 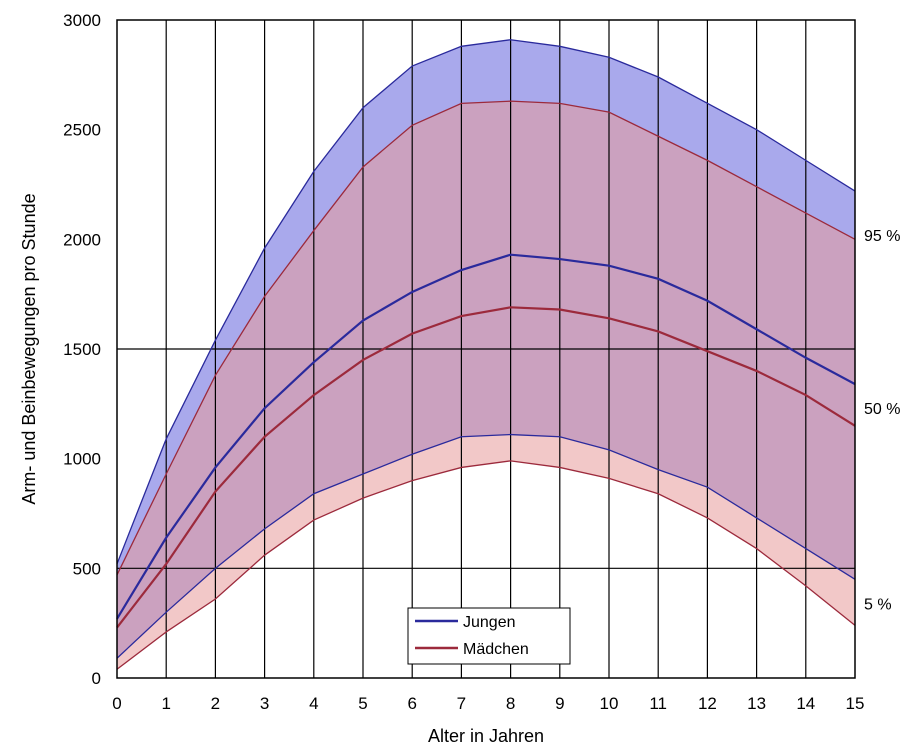 I want to click on y-tick-label: 2500, so click(x=82, y=130).